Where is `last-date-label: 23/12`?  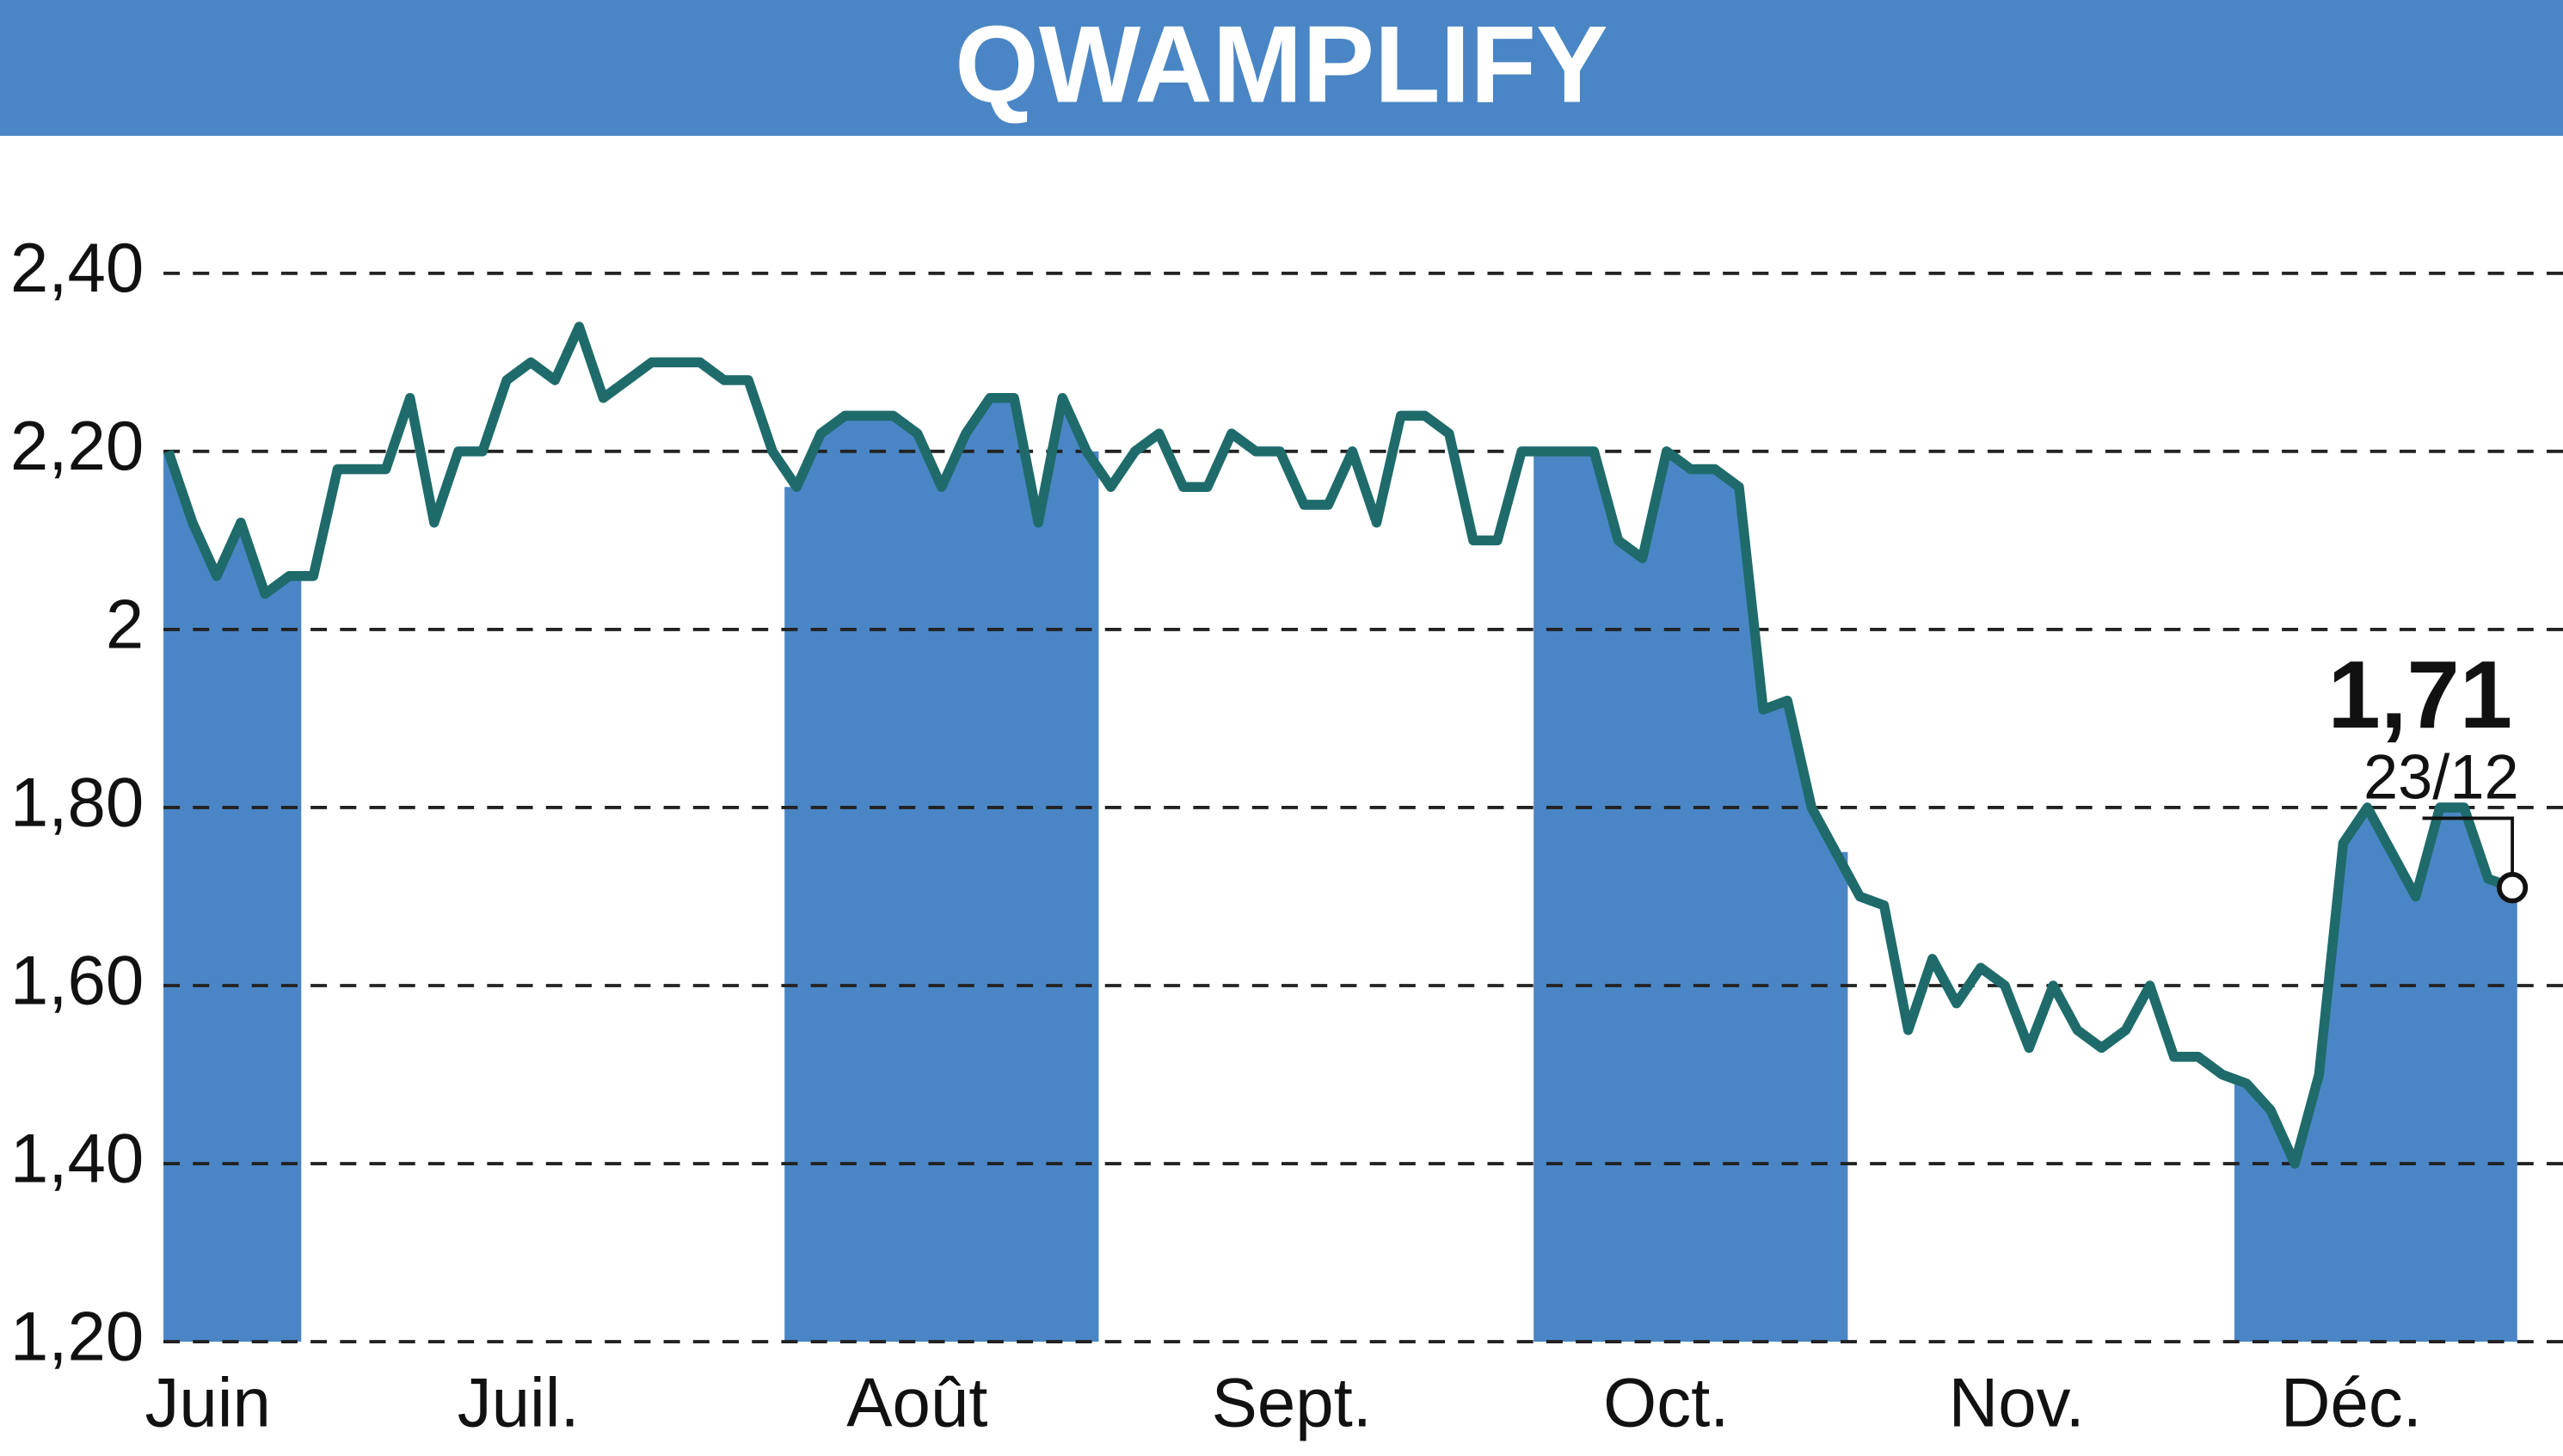
last-date-label: 23/12 is located at coordinates (2441, 778).